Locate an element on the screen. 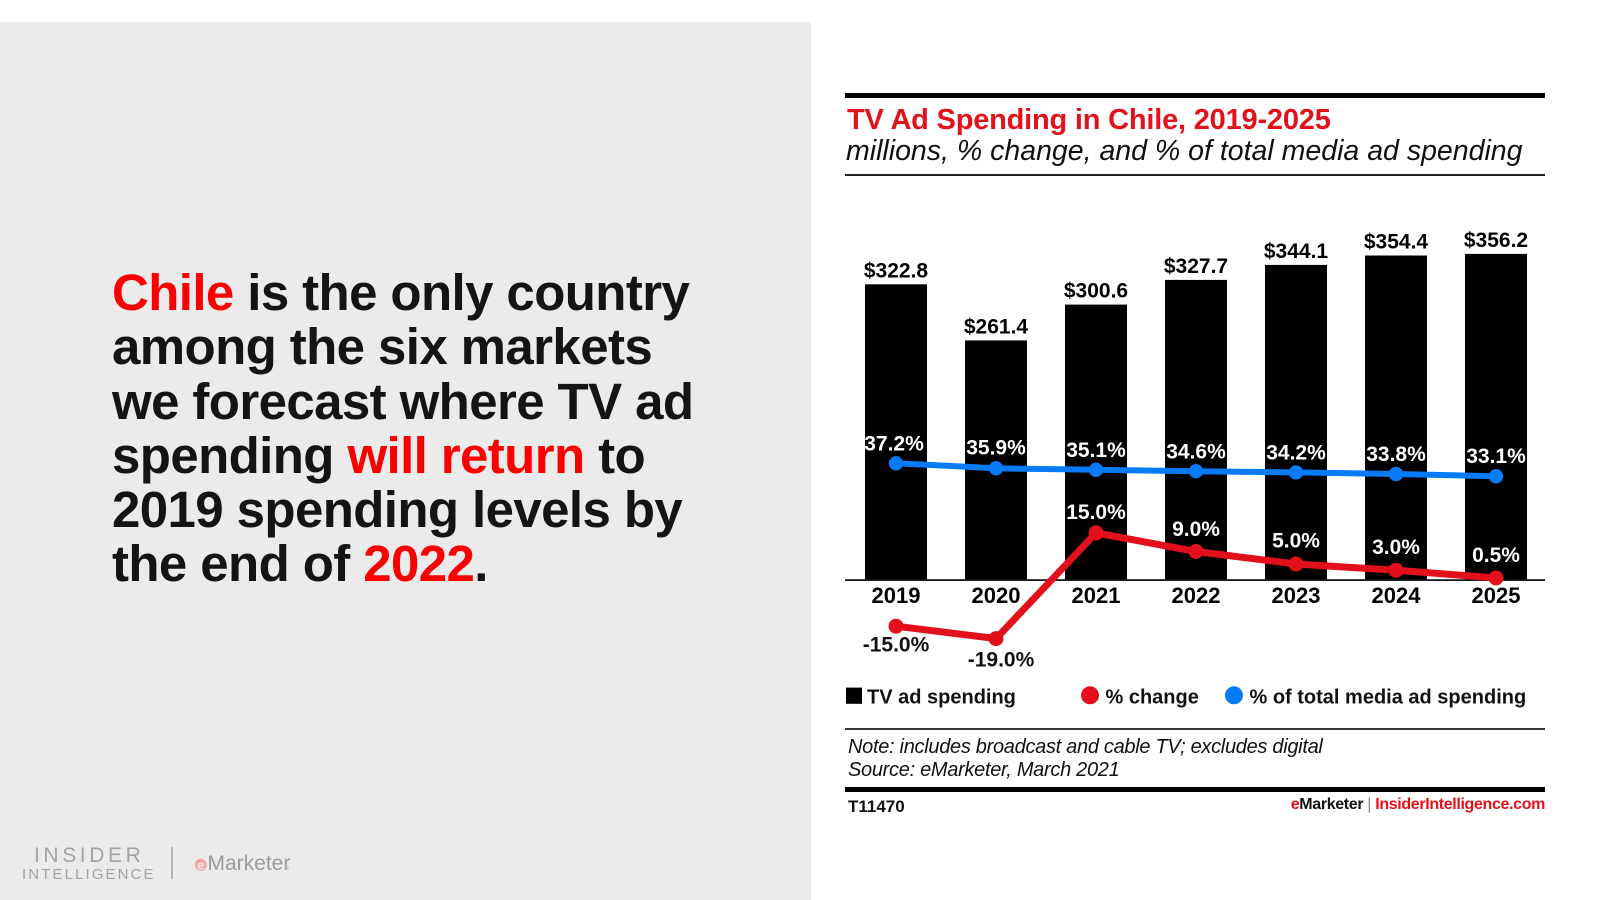 The width and height of the screenshot is (1600, 900). svg-text: $344.1 is located at coordinates (1296, 251).